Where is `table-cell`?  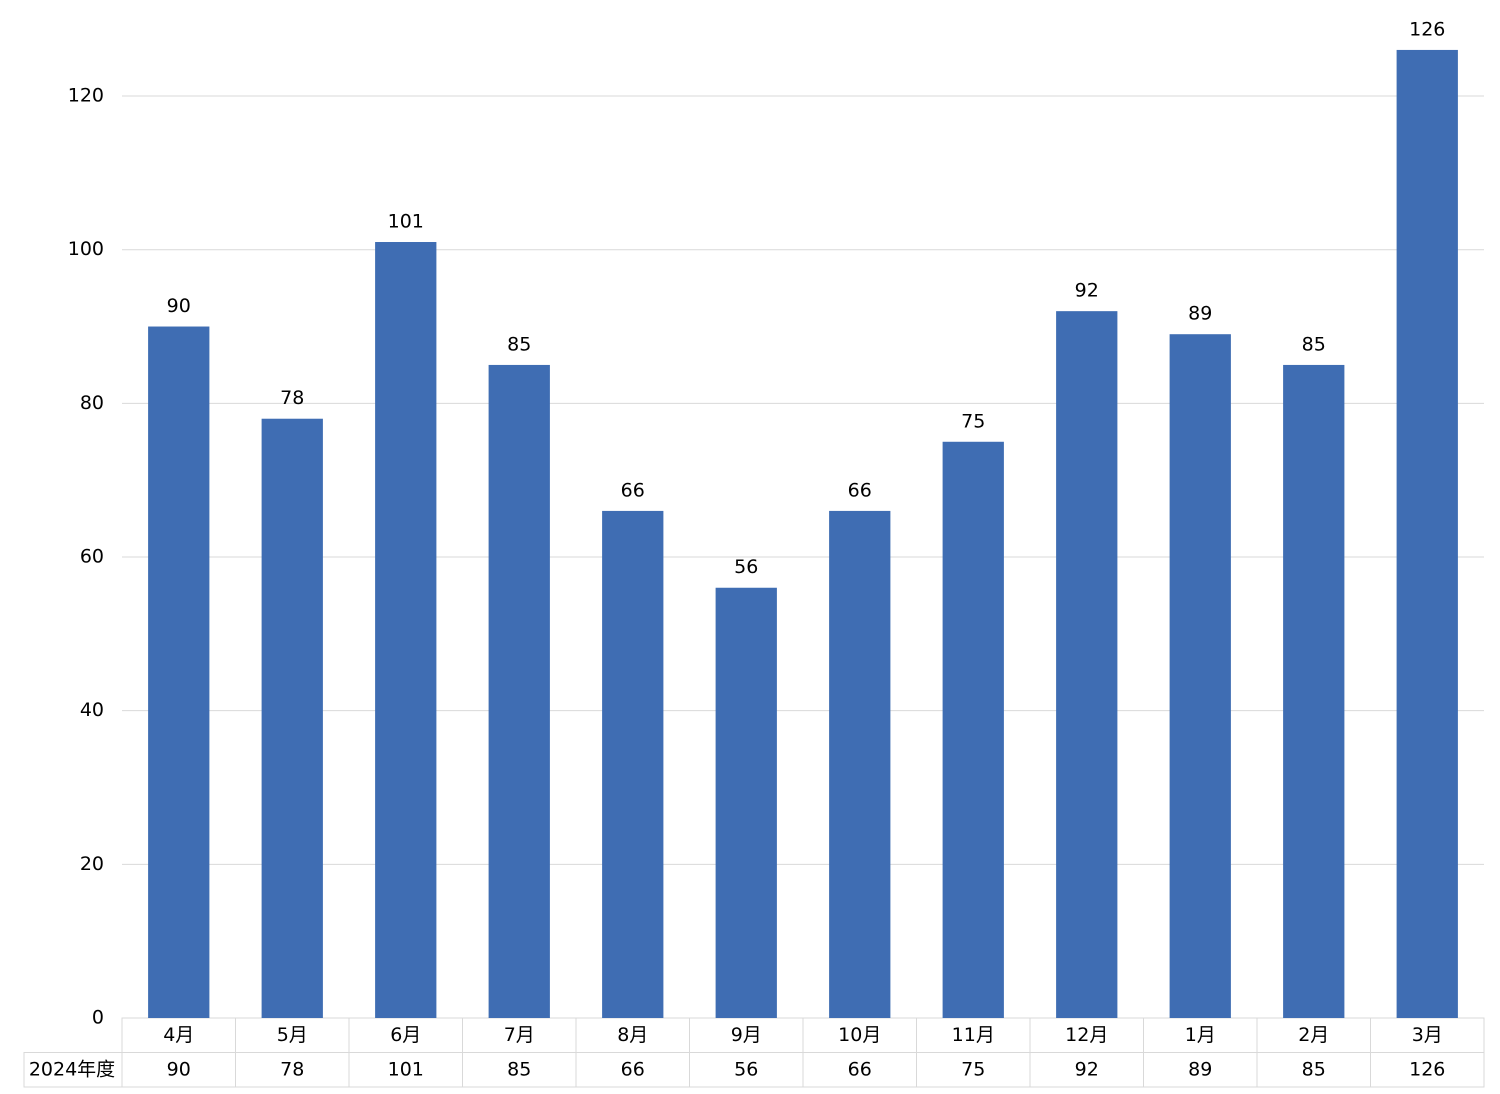 table-cell is located at coordinates (754, 1070).